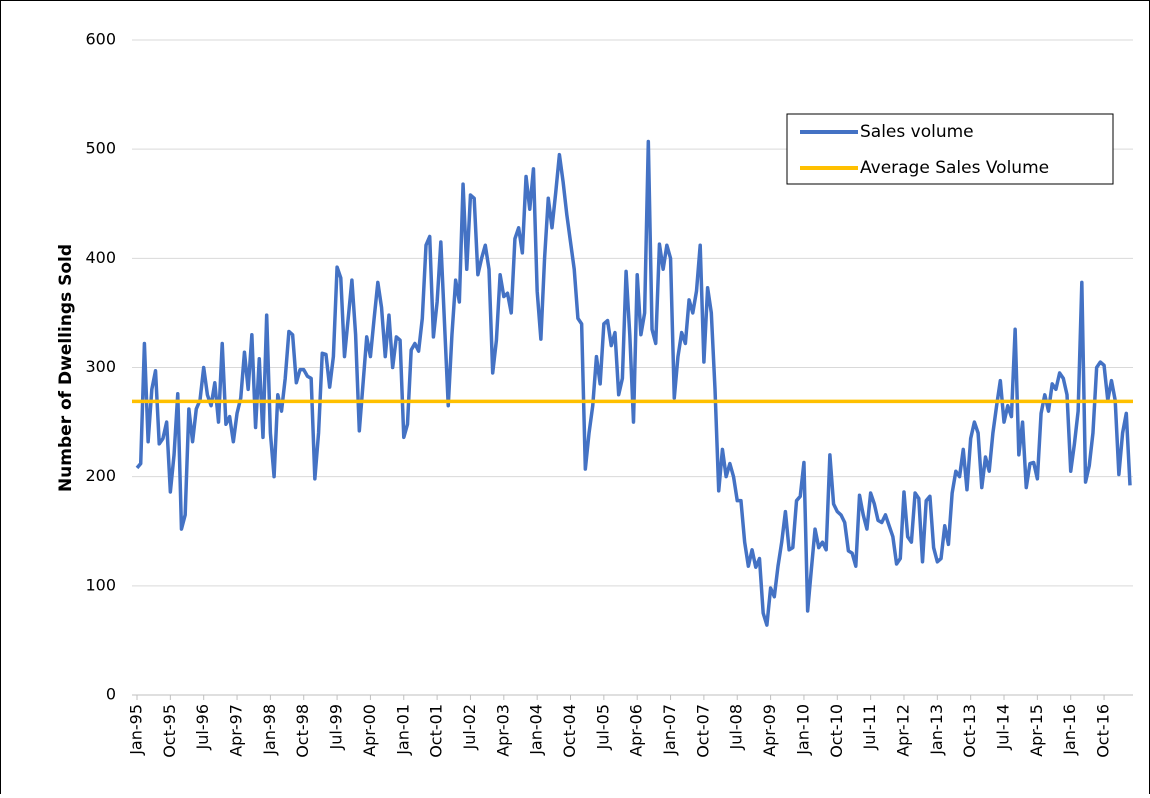 The width and height of the screenshot is (1150, 798). What do you see at coordinates (536, 730) in the screenshot?
I see `x-tick-label: Jan-04` at bounding box center [536, 730].